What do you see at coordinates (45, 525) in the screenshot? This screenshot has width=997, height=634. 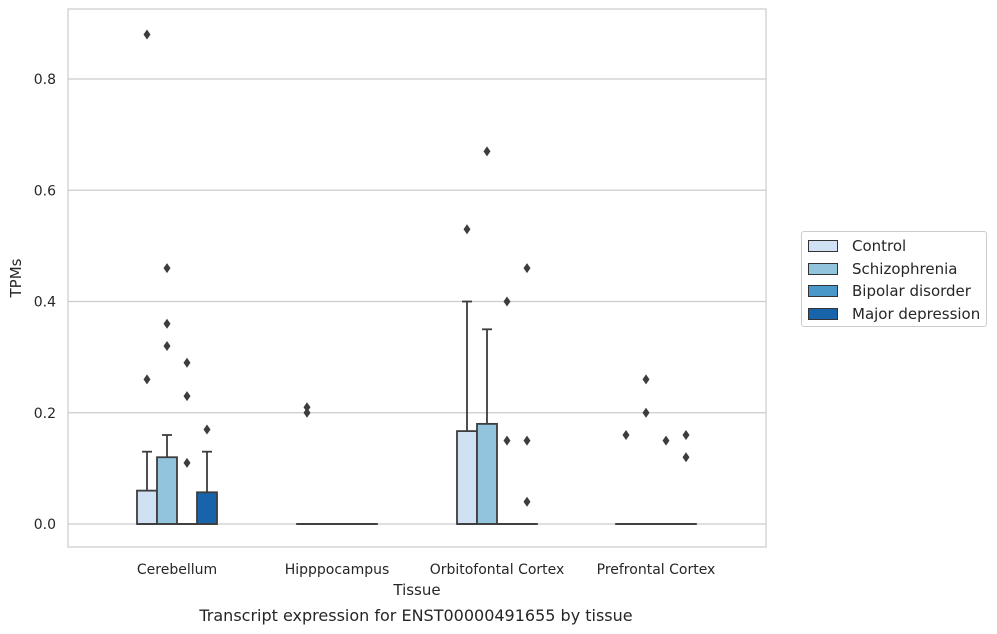 I see `y-tick-label: 0.0` at bounding box center [45, 525].